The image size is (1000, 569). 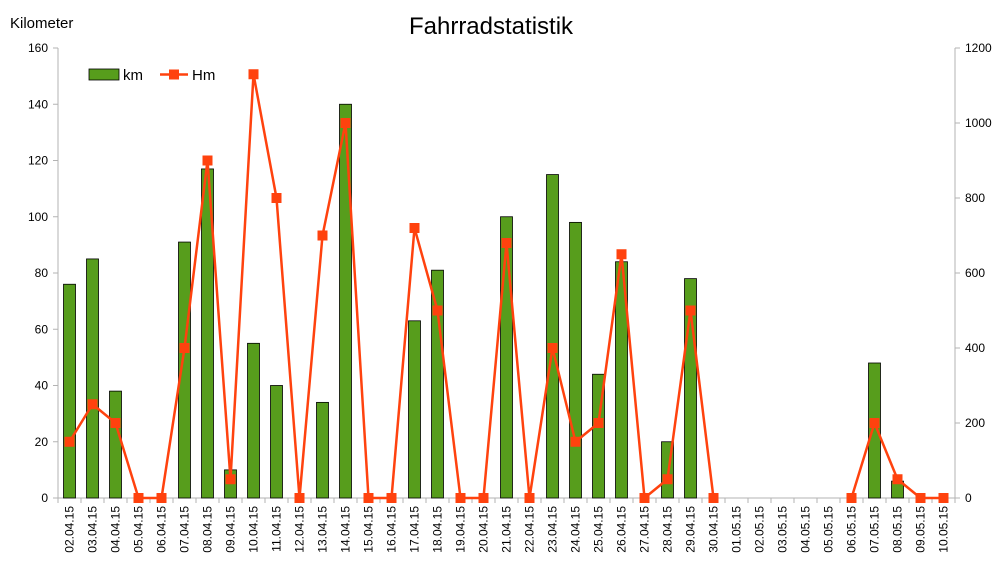 What do you see at coordinates (369, 529) in the screenshot?
I see `x-tick-label: 15.04.15` at bounding box center [369, 529].